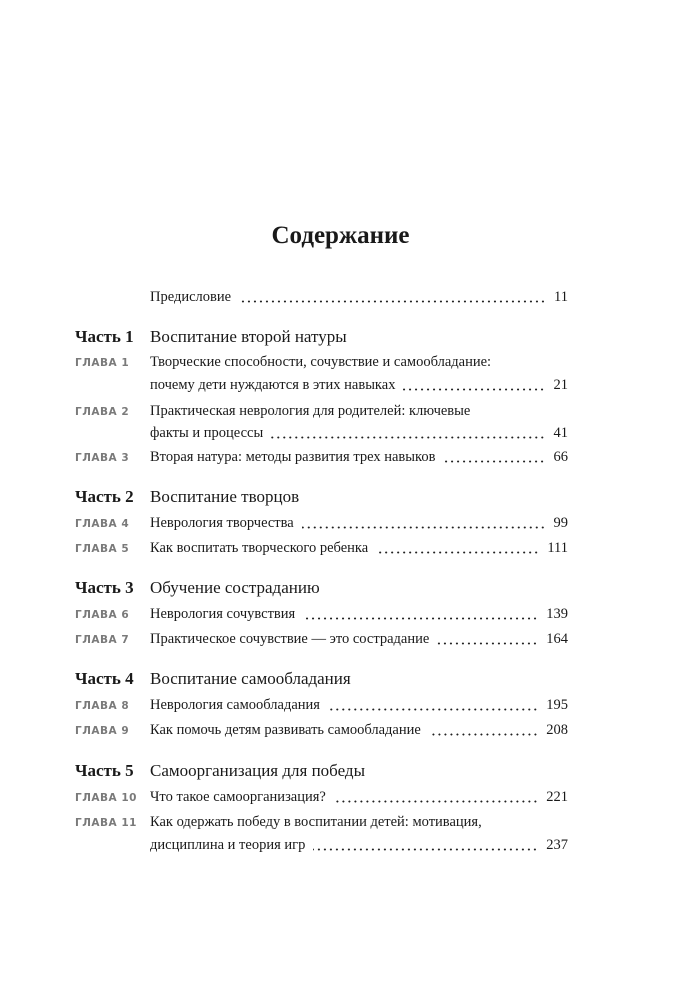 This screenshot has height=1000, width=681. I want to click on toc-entry-chapter-continued: факты и процессы 41, so click(321, 433).